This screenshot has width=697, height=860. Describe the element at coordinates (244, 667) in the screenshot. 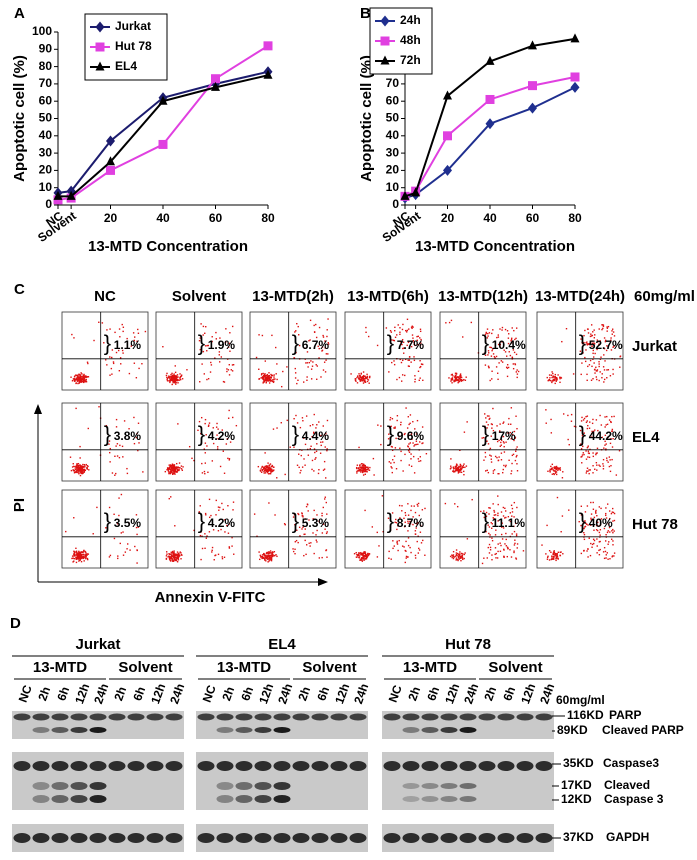

I see `subgroup-label: 13-MTD` at that location.